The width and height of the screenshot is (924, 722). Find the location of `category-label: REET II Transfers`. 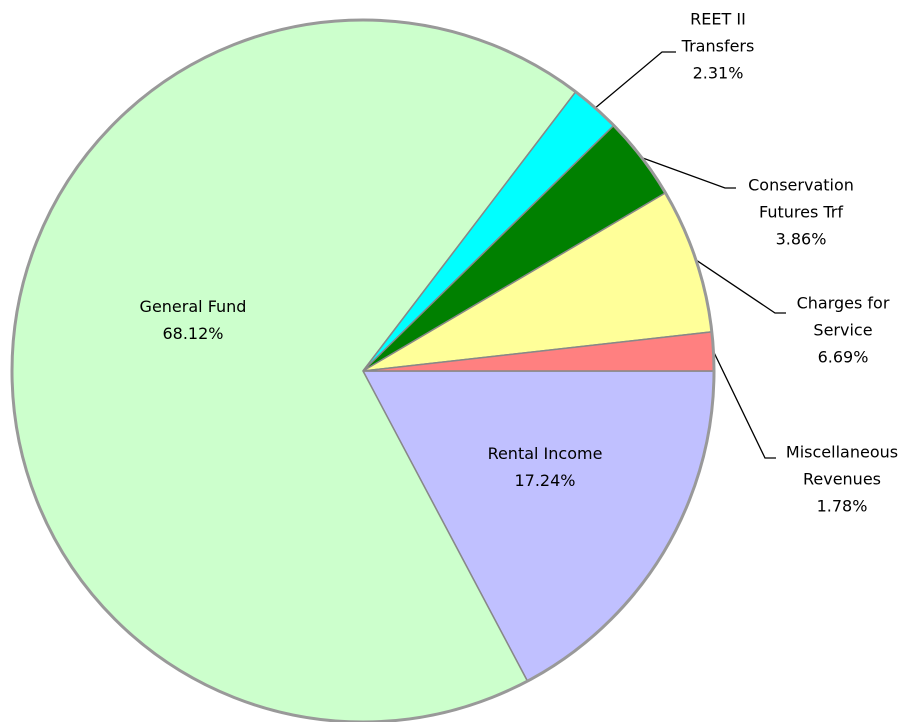

category-label: REET II Transfers is located at coordinates (718, 32).